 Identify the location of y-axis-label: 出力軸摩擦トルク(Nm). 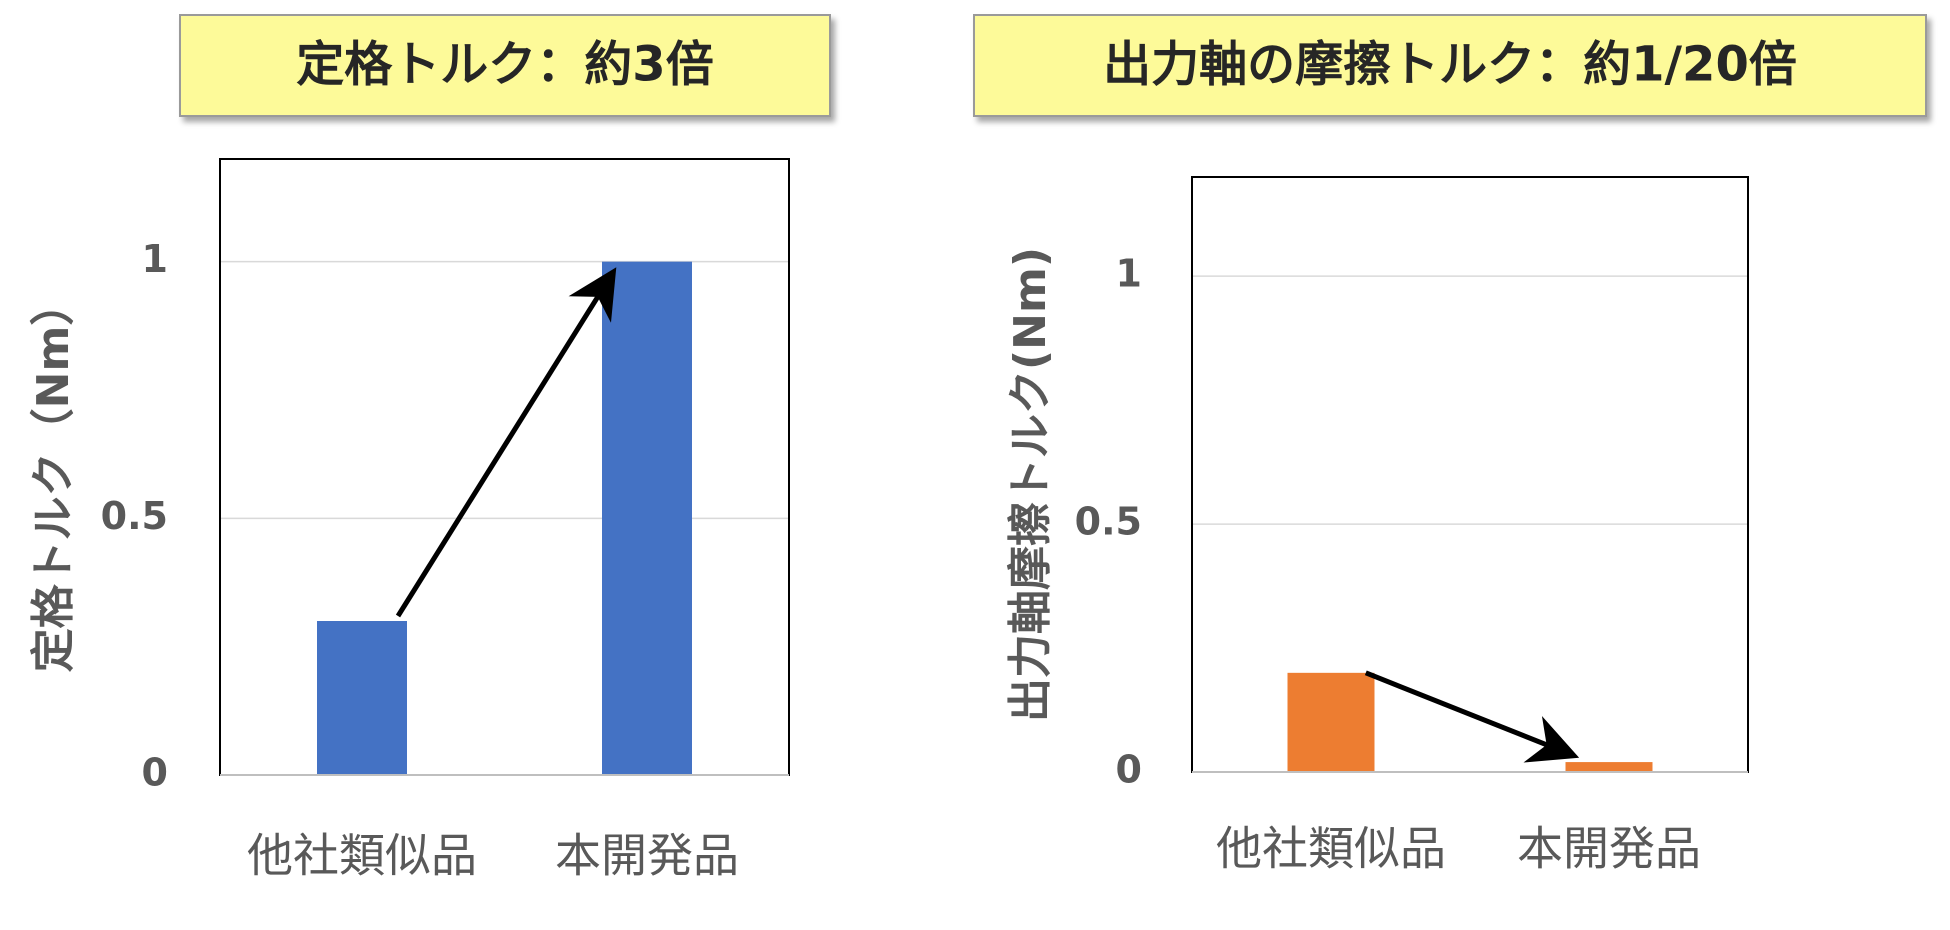
(1030, 484).